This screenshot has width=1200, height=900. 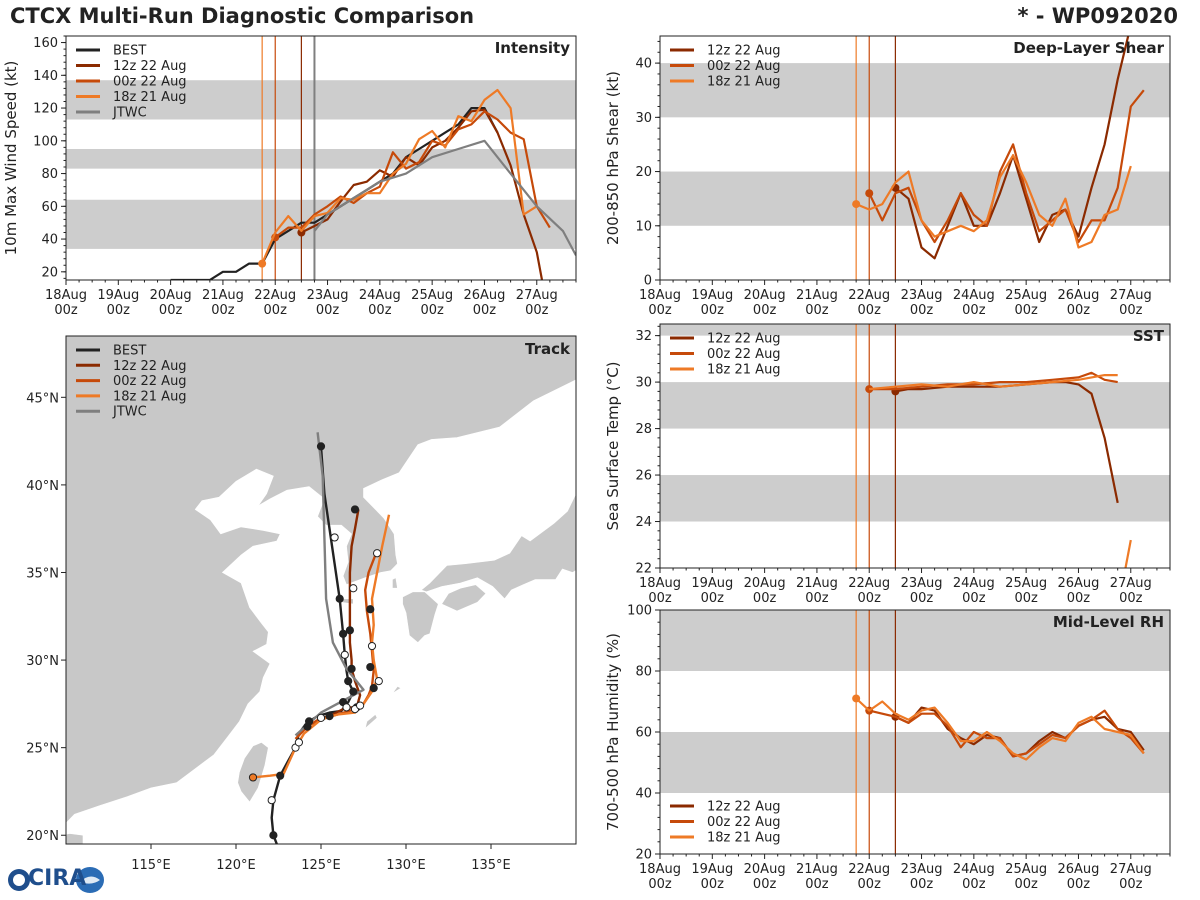 What do you see at coordinates (613, 732) in the screenshot?
I see `rh-ylabel: 700-500 hPa Humidity (%)` at bounding box center [613, 732].